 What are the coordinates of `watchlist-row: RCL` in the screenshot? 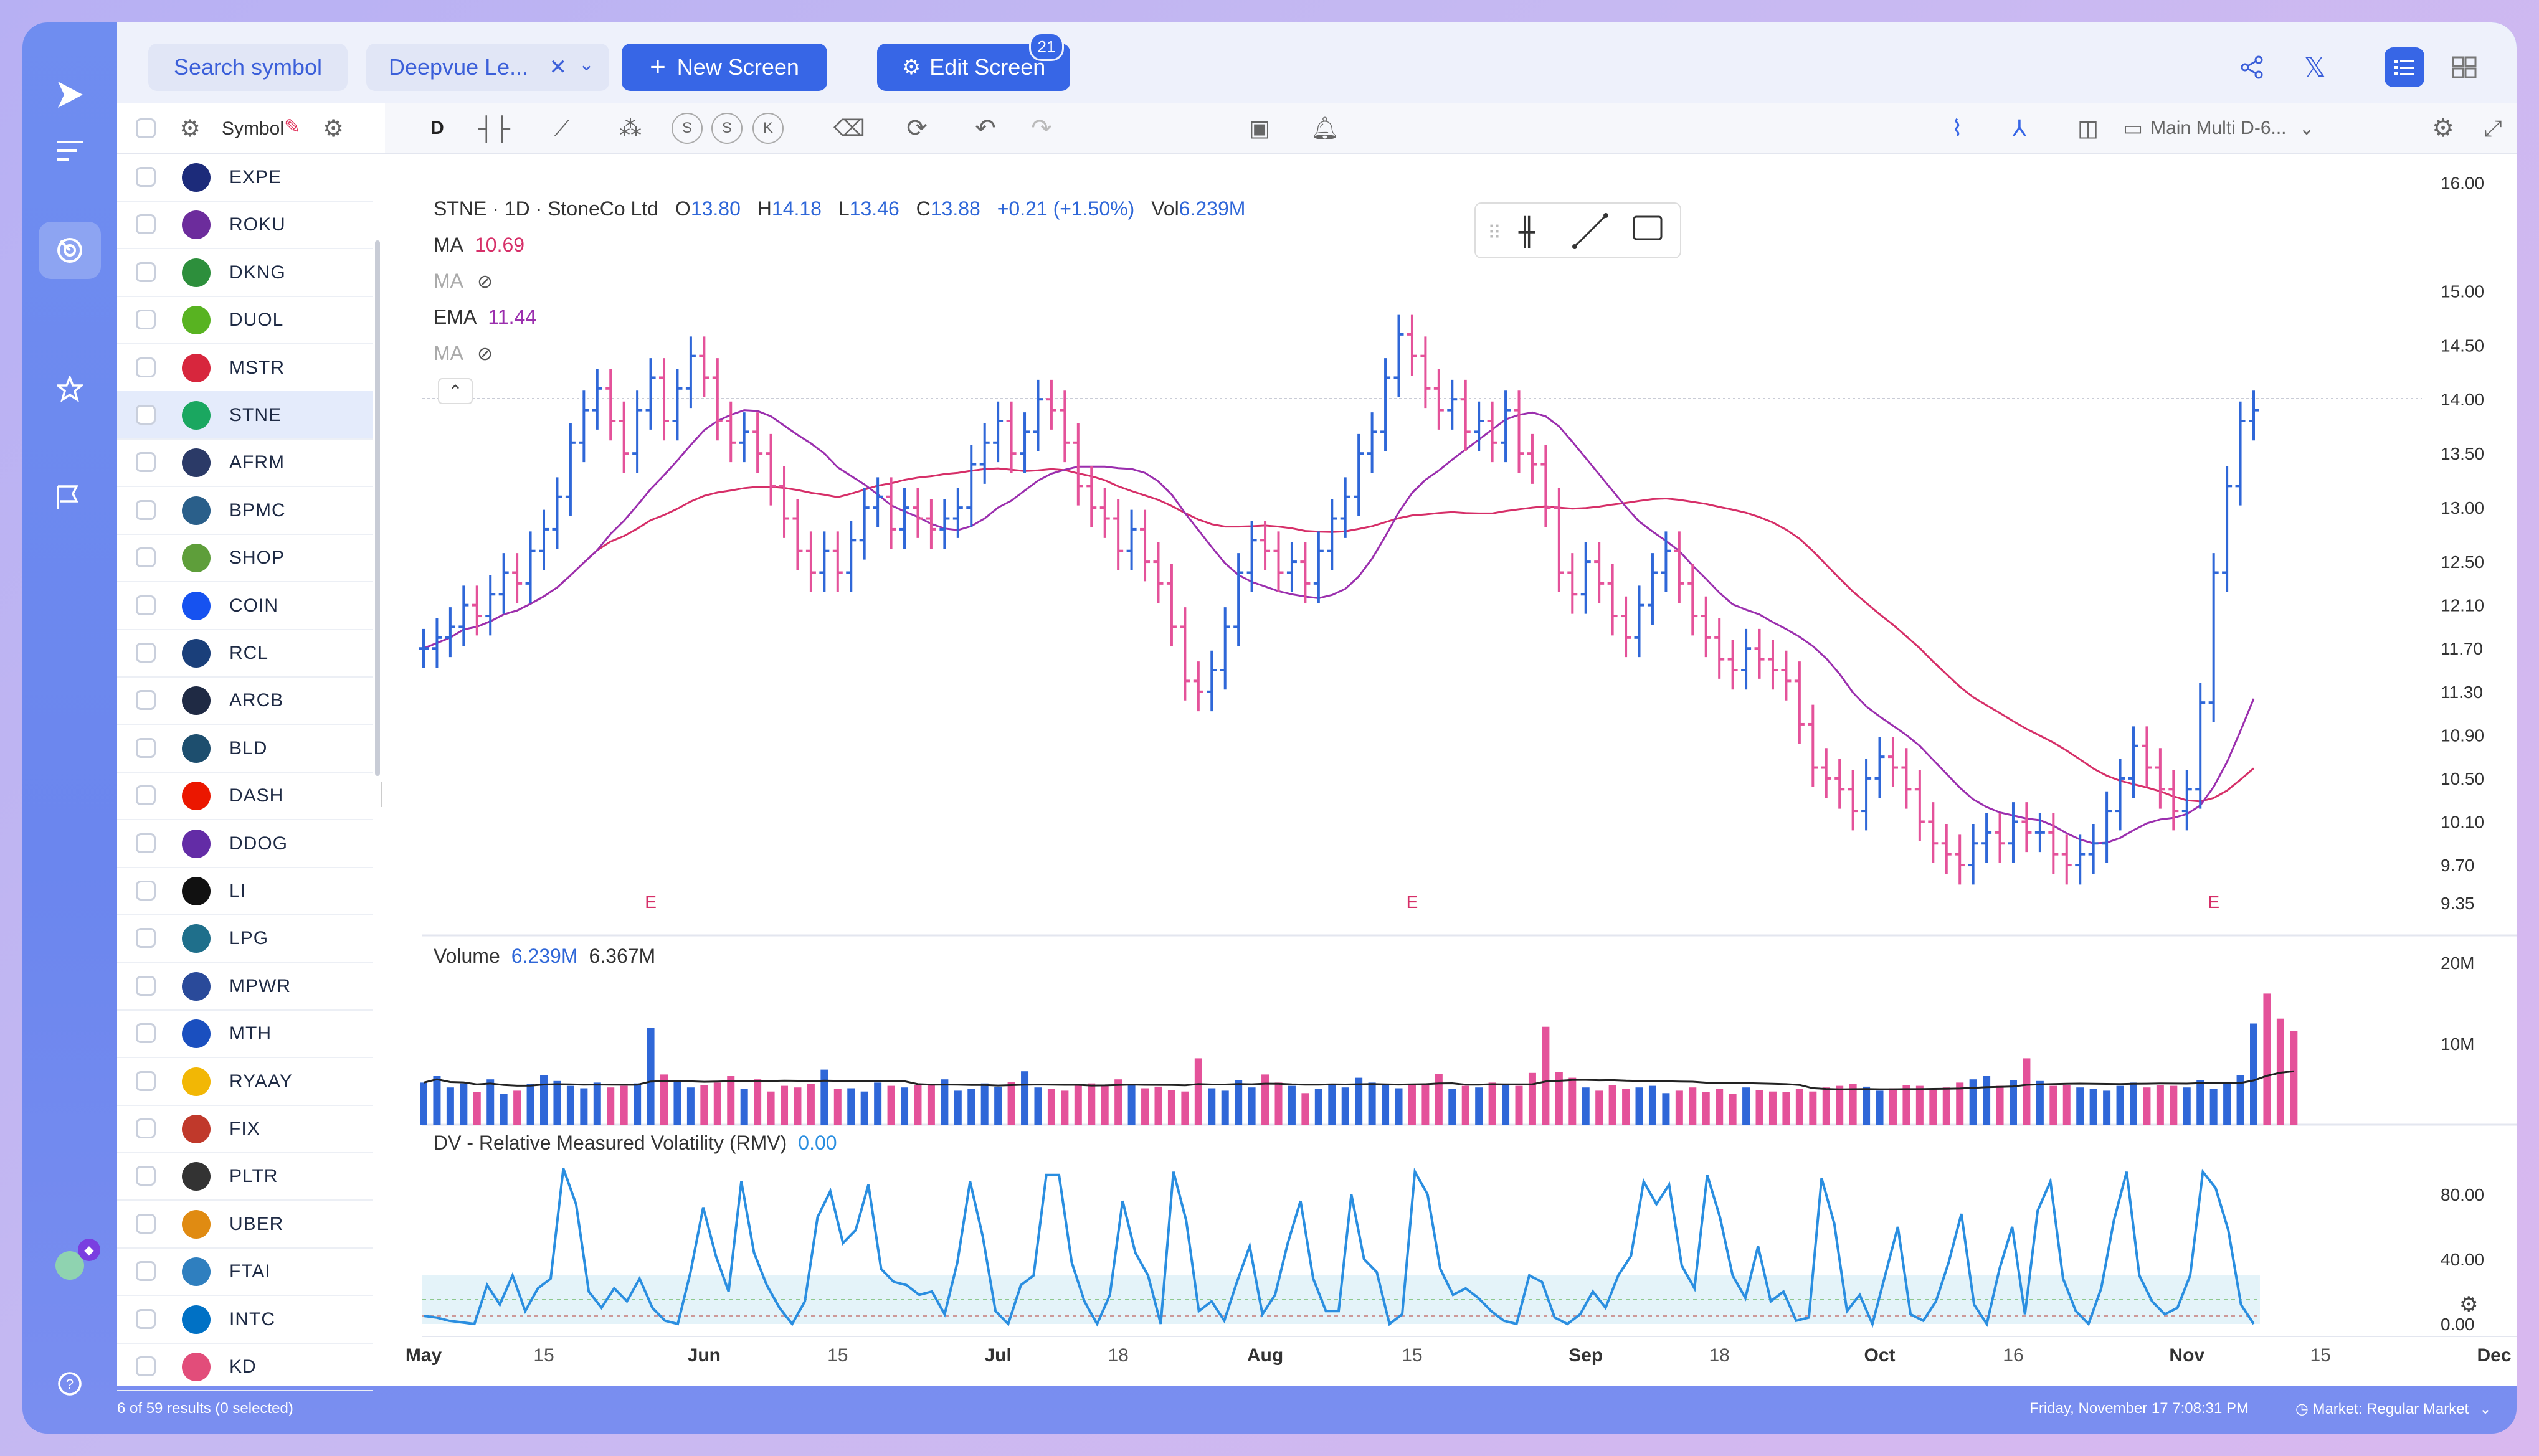 It's located at (245, 654).